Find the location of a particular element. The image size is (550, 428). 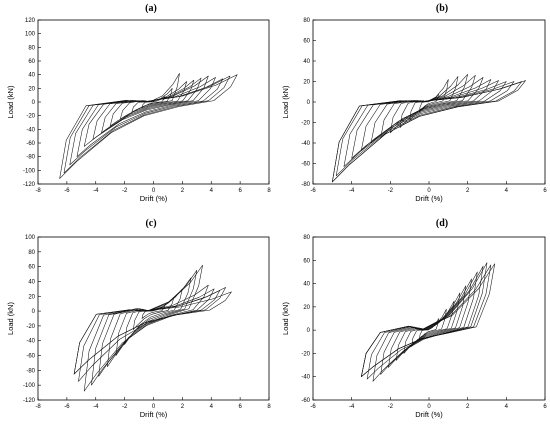

y-tick-label: 120 is located at coordinates (30, 21).